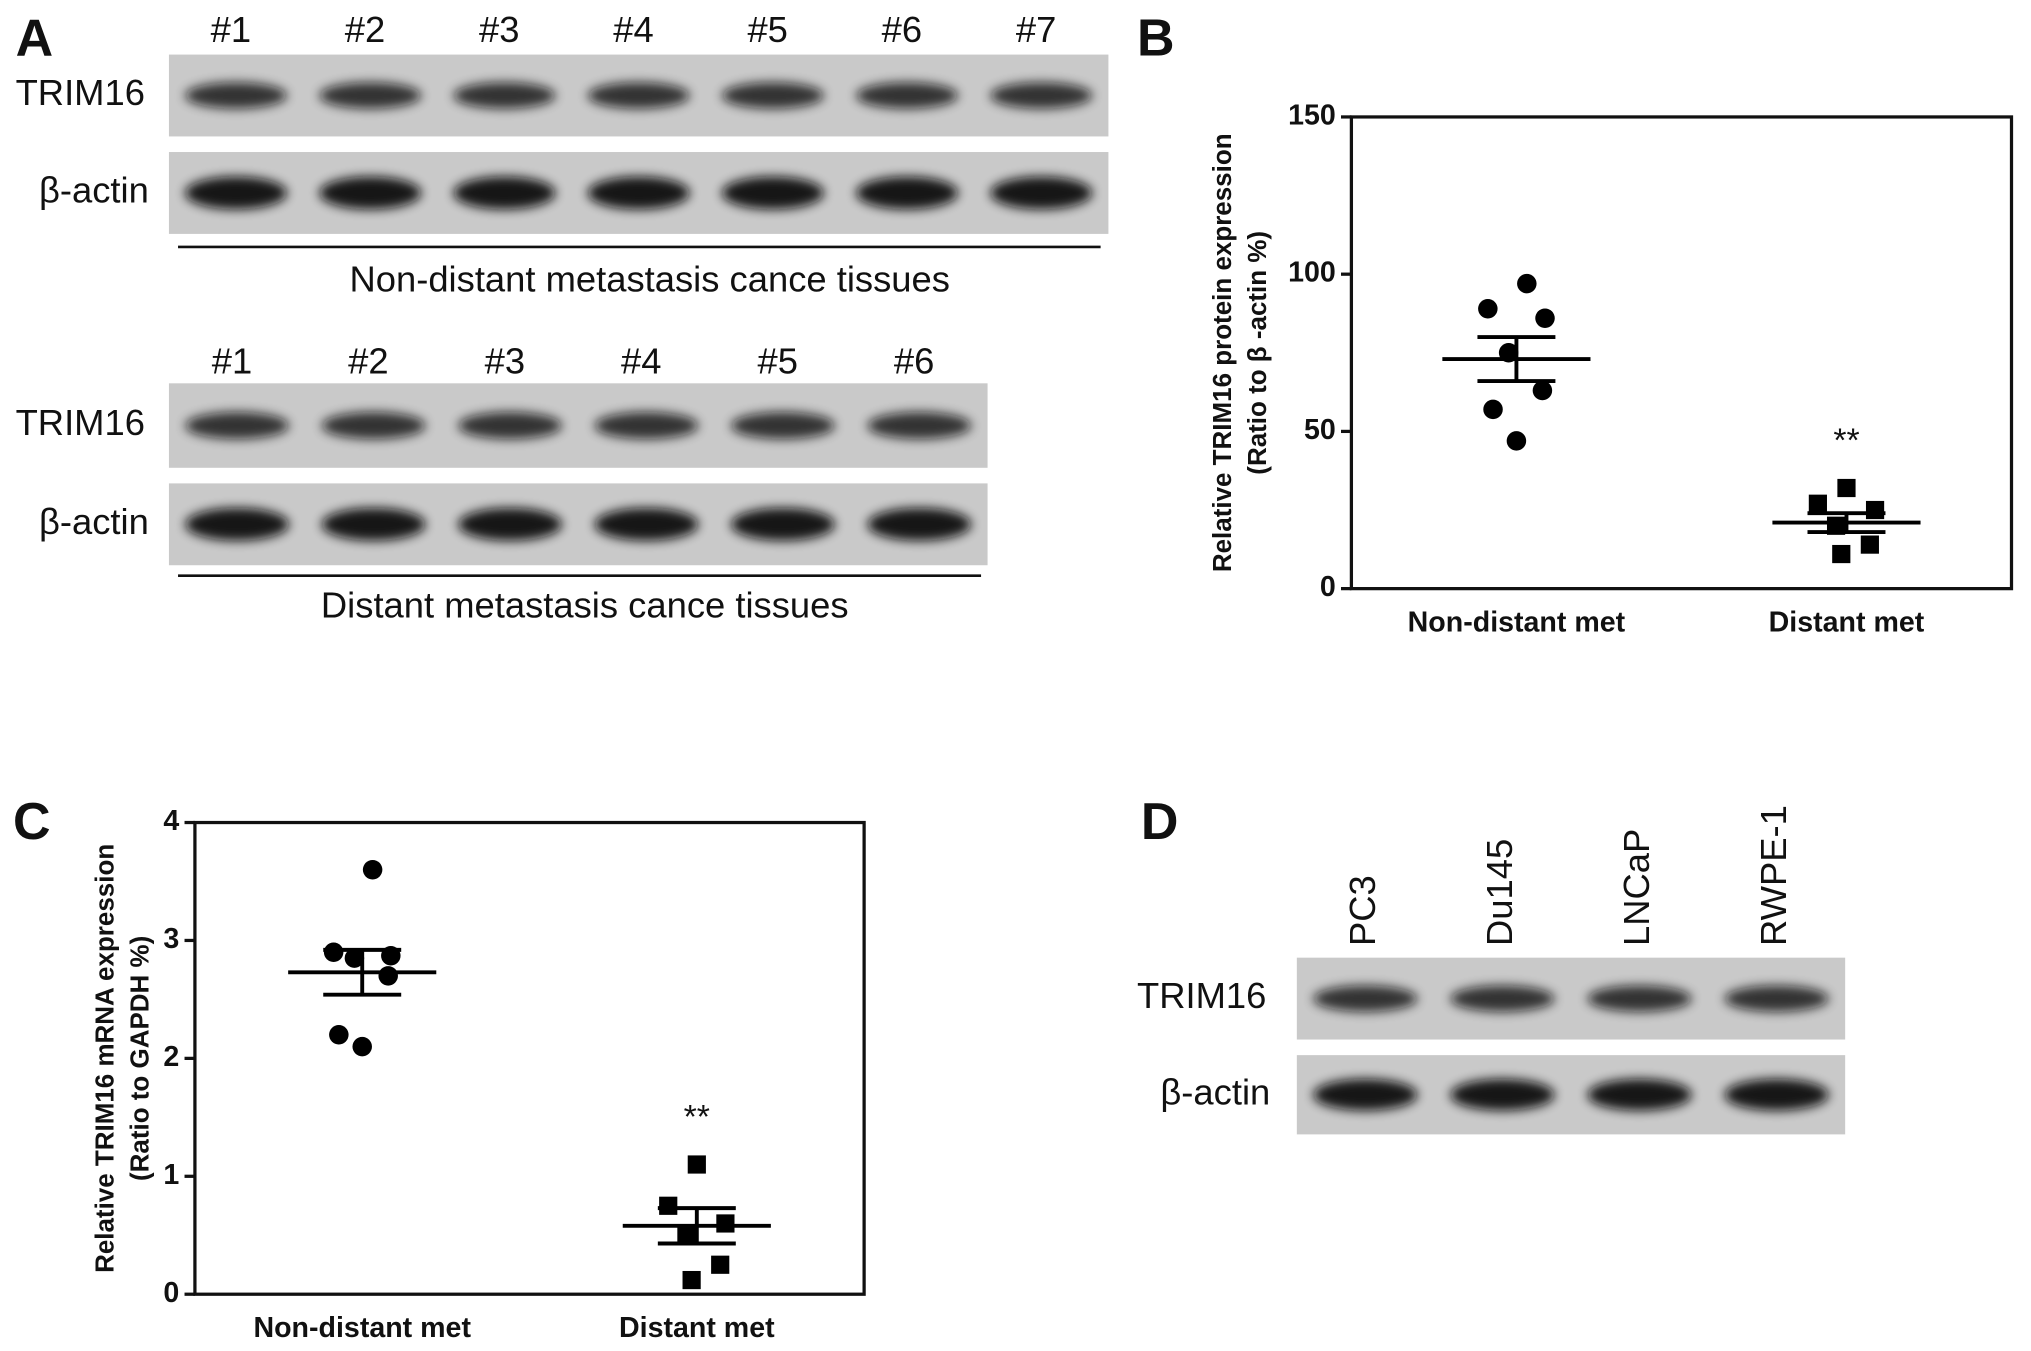  I want to click on caption: Non-distant metastasis cance tissues, so click(649, 279).